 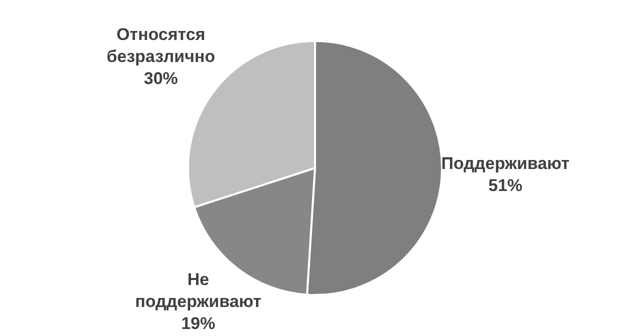 What do you see at coordinates (161, 45) in the screenshot?
I see `slice-label: Относятся безразлично` at bounding box center [161, 45].